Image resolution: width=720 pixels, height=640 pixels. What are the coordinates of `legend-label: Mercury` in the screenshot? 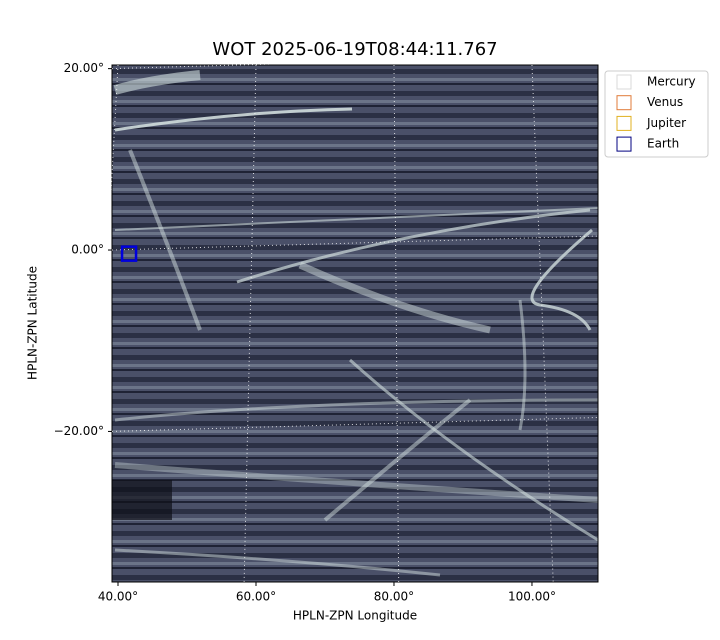 It's located at (671, 82).